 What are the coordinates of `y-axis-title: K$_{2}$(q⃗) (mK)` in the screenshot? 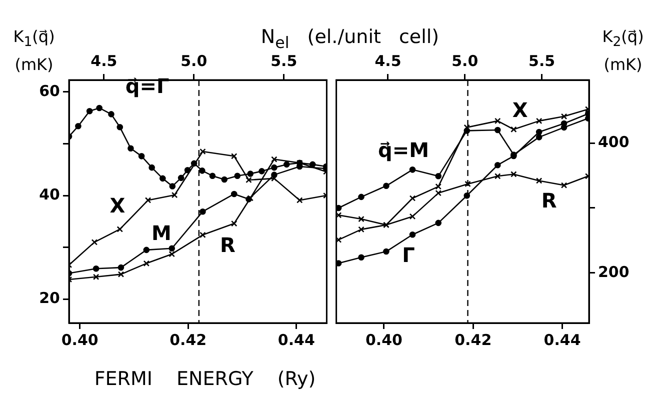 It's located at (623, 51).